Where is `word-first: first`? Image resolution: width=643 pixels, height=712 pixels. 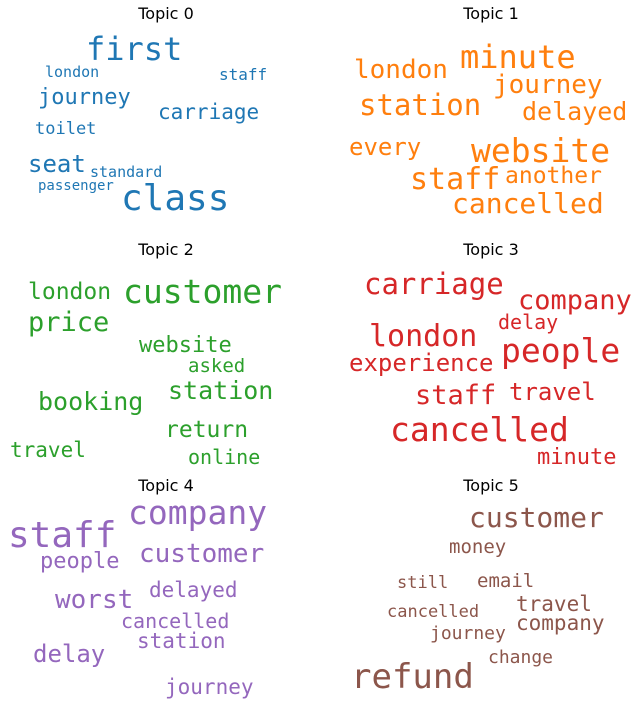
word-first: first is located at coordinates (134, 49).